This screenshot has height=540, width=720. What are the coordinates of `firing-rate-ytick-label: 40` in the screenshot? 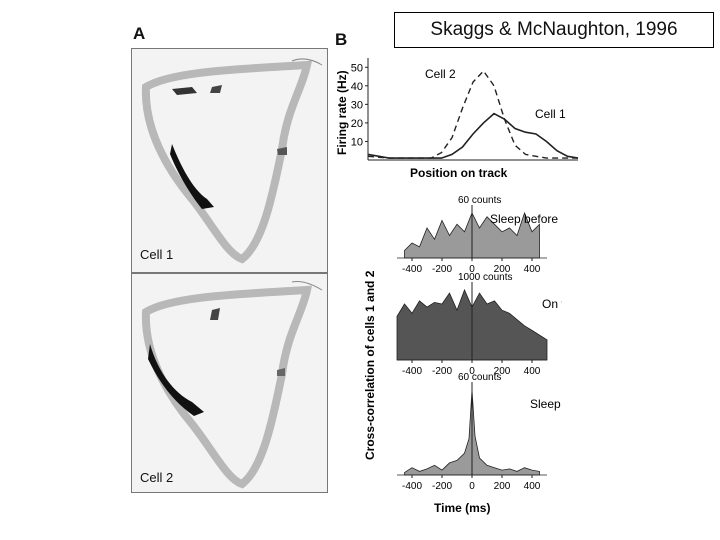 It's located at (357, 87).